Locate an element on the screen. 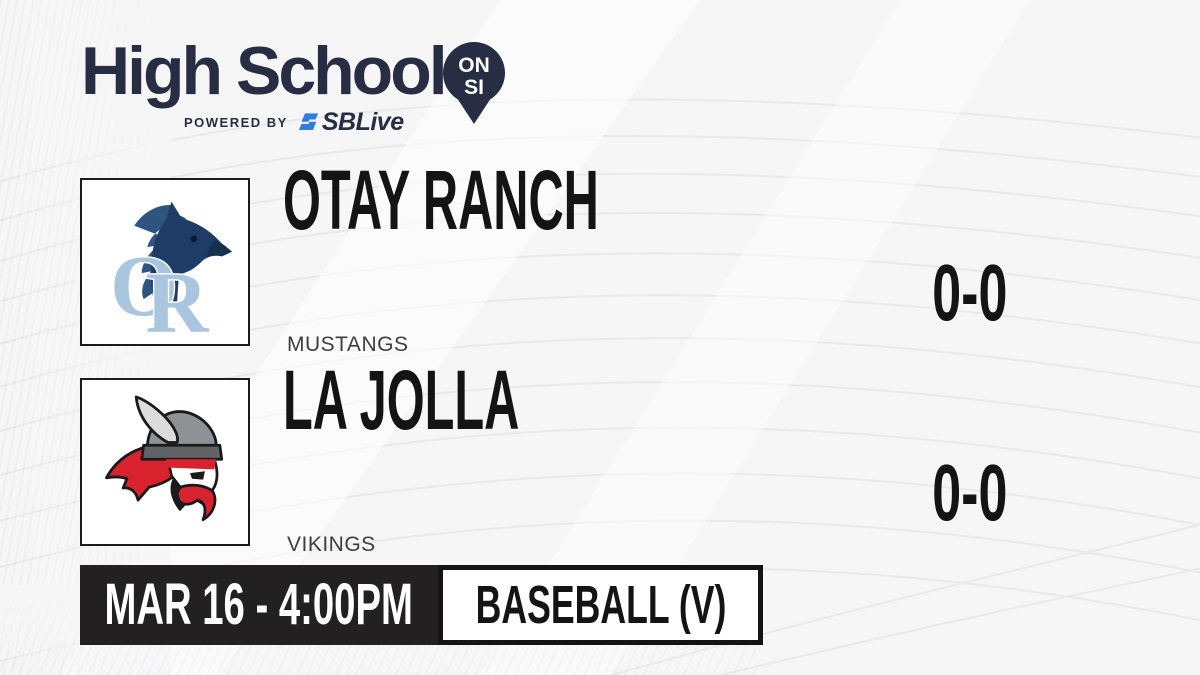  team-logo-box: O R is located at coordinates (165, 262).